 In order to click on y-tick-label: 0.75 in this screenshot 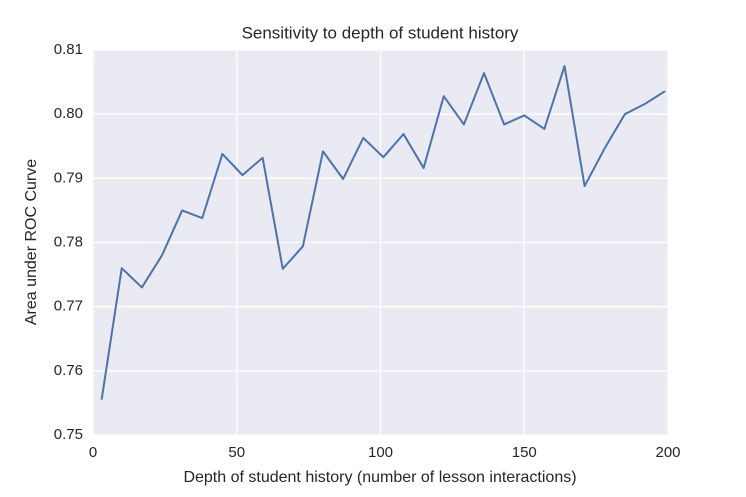, I will do `click(68, 434)`.